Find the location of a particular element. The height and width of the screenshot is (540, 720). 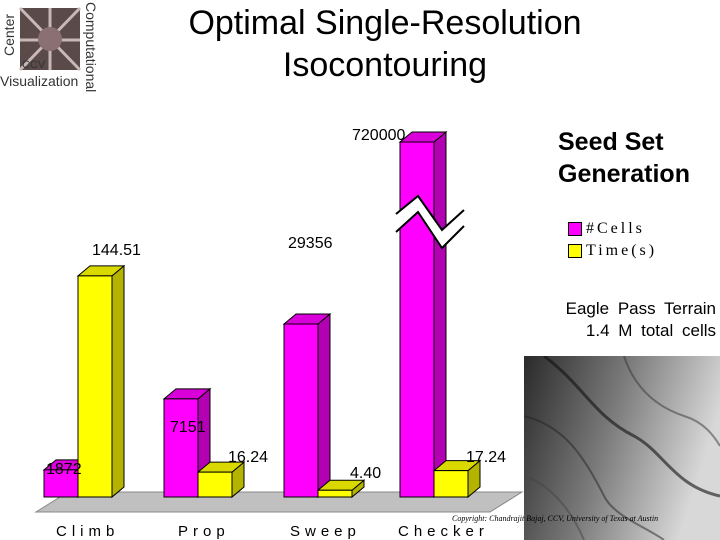

legend-swatch-cells is located at coordinates (575, 229).